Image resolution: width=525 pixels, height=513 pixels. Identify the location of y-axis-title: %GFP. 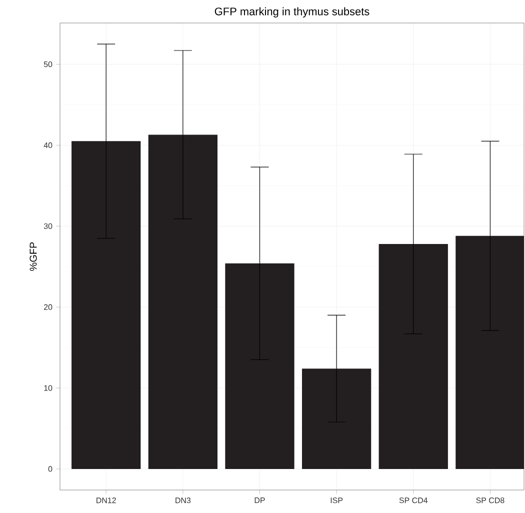
(33, 256).